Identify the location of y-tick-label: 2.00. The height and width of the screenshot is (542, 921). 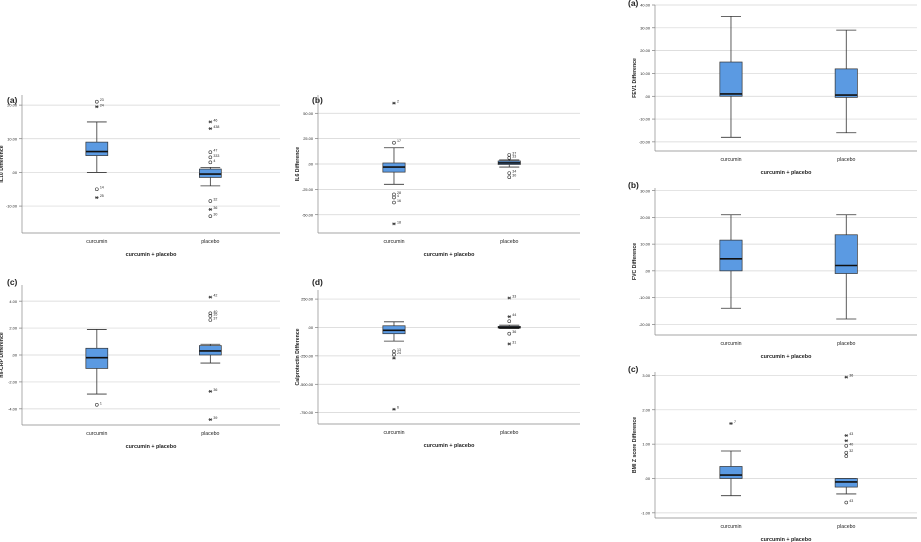
(13, 328).